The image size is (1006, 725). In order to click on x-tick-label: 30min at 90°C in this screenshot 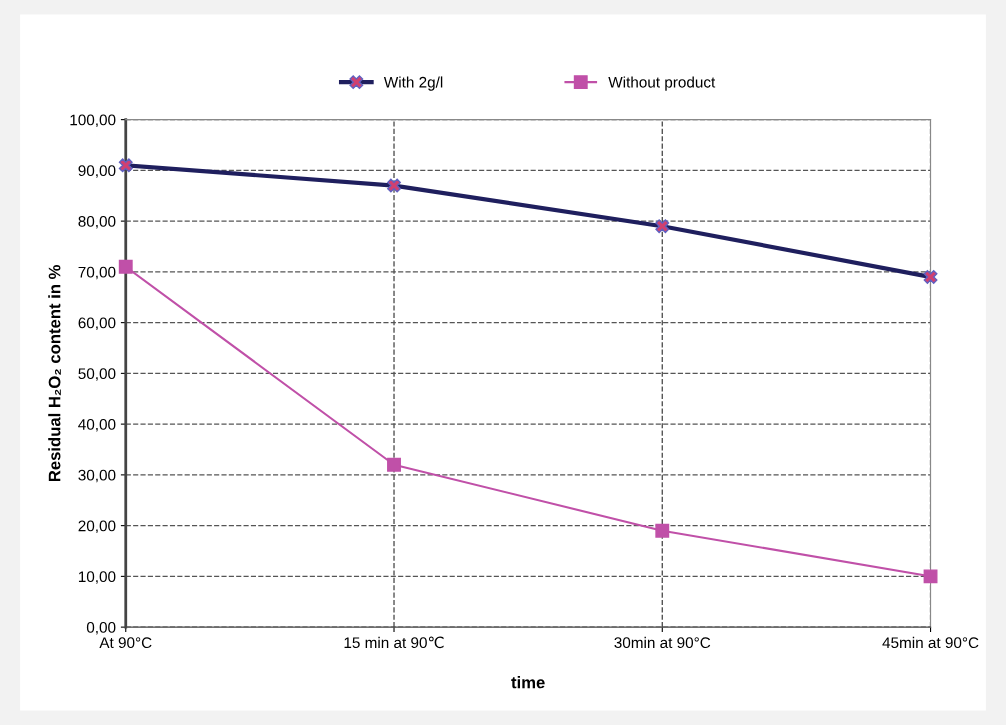, I will do `click(662, 642)`.